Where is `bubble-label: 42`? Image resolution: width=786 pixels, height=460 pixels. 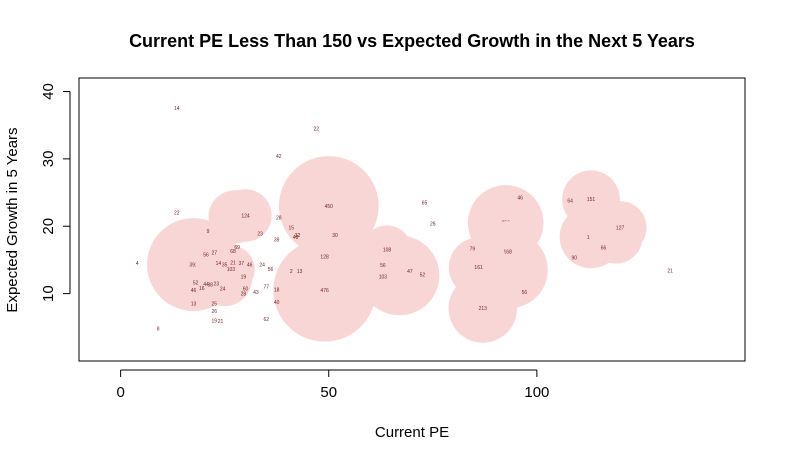 bubble-label: 42 is located at coordinates (279, 157).